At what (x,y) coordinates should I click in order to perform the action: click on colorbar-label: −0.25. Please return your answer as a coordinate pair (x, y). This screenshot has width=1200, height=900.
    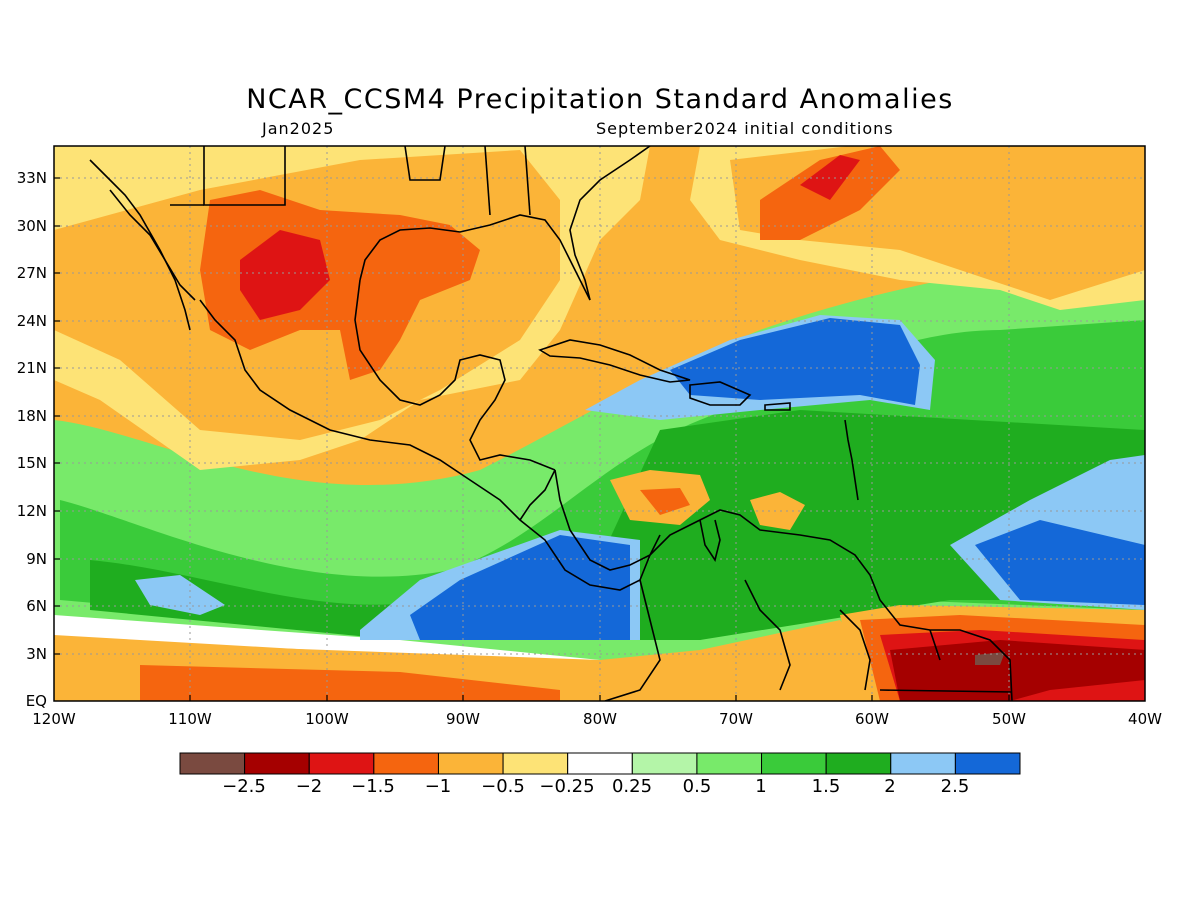
    Looking at the image, I should click on (567, 786).